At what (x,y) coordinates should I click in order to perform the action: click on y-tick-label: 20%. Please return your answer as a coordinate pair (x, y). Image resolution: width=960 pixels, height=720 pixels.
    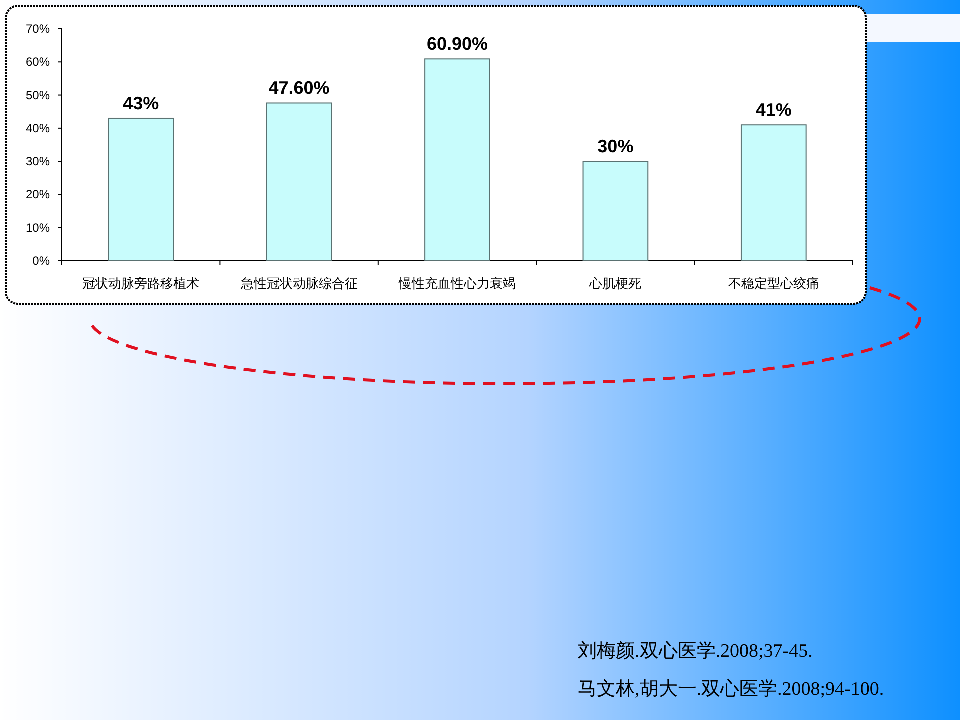
    Looking at the image, I should click on (38, 195).